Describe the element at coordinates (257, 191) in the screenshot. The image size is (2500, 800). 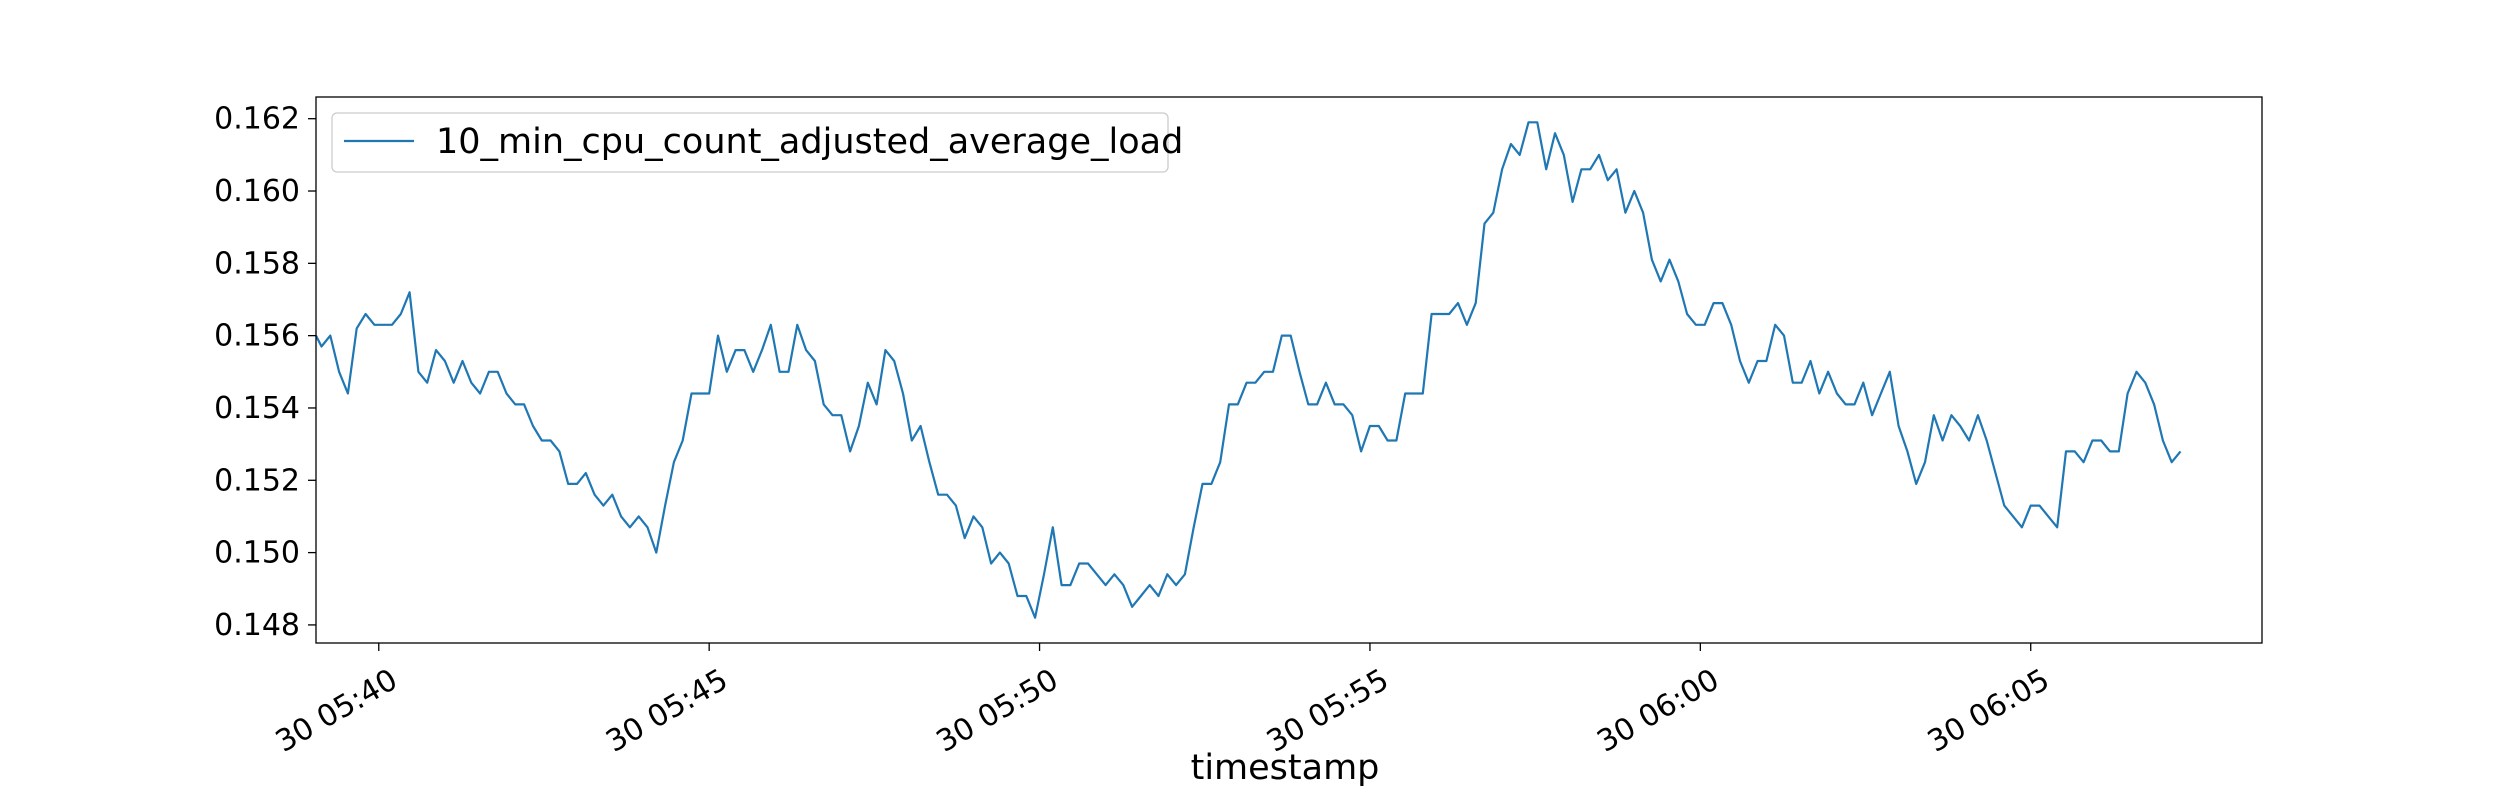
I see `y-tick-label: 0.160` at that location.